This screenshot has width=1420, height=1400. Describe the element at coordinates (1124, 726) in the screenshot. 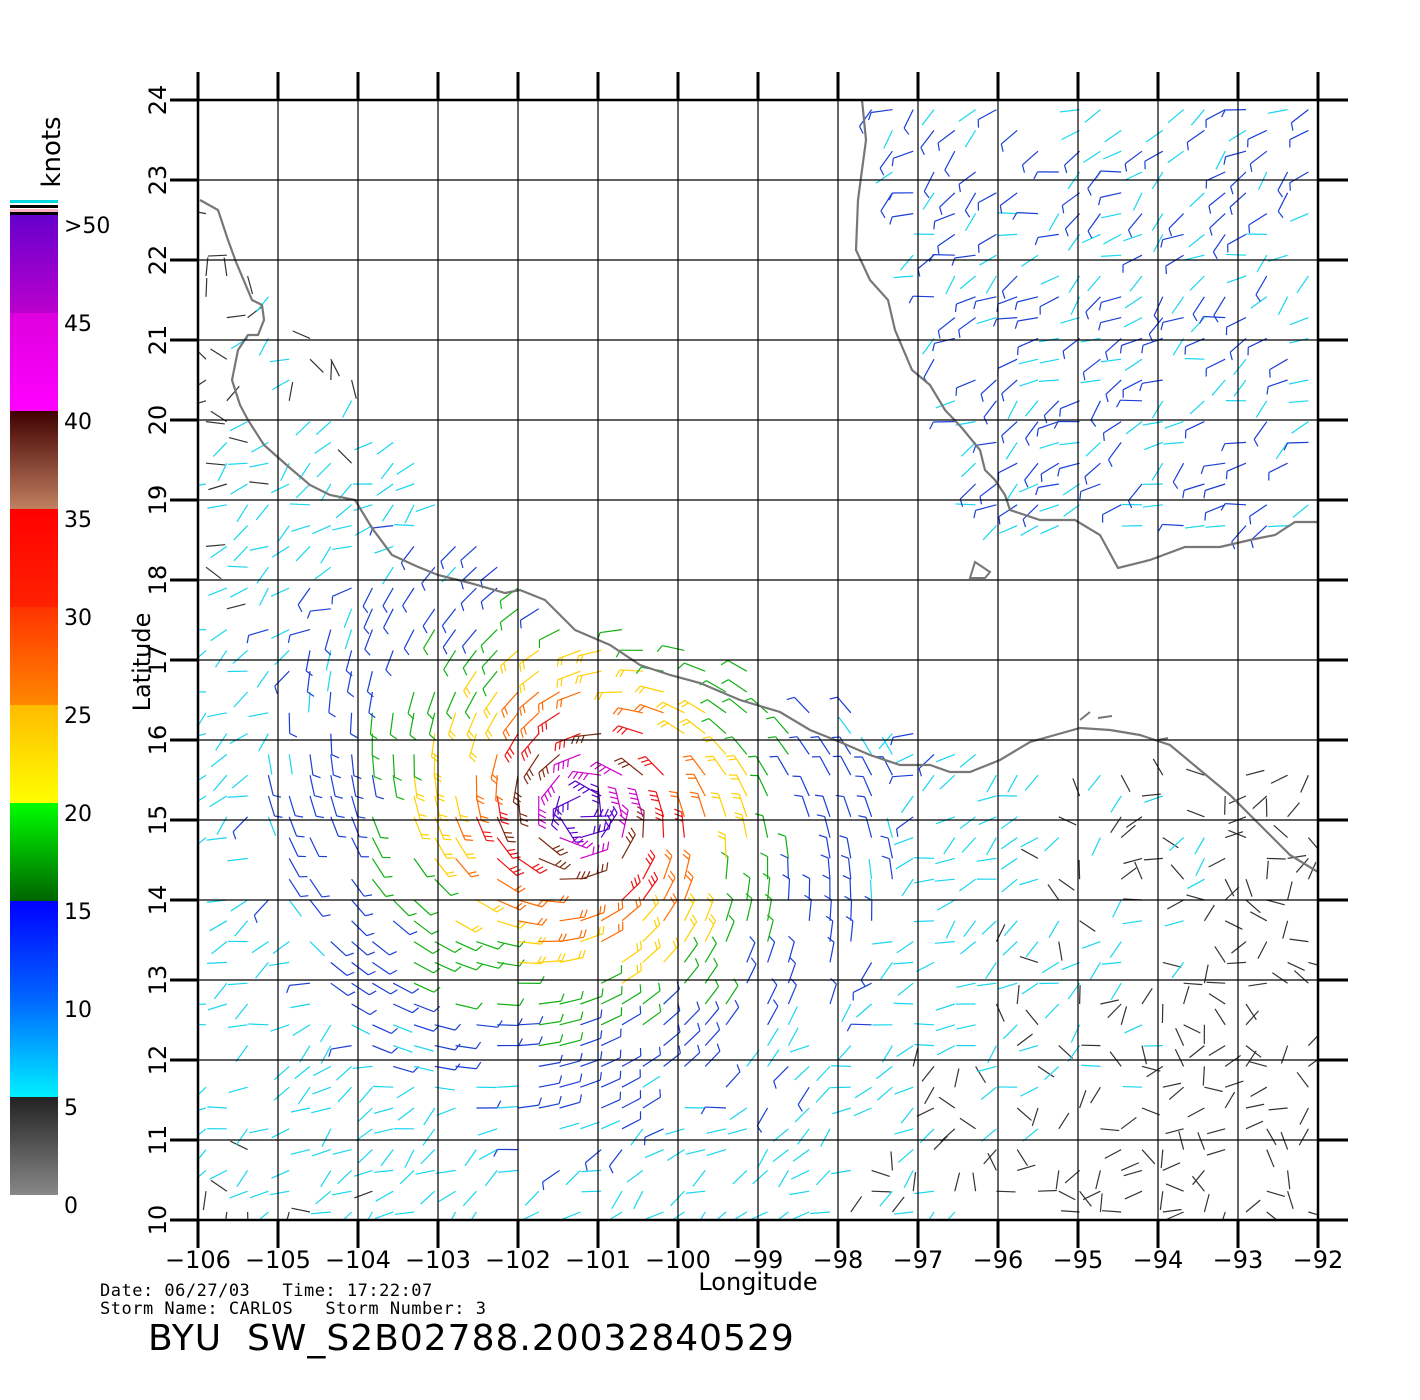

I see `islands-east` at that location.